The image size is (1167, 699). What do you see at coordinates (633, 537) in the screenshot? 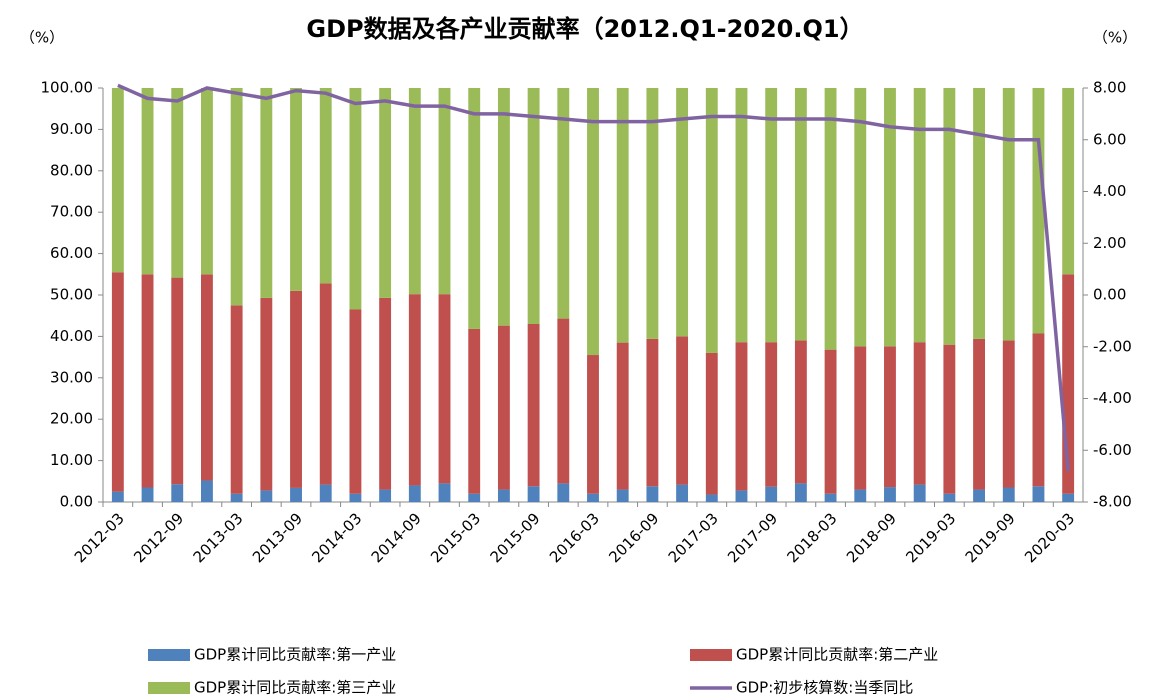
I see `x-tick-label: 2016-09` at bounding box center [633, 537].